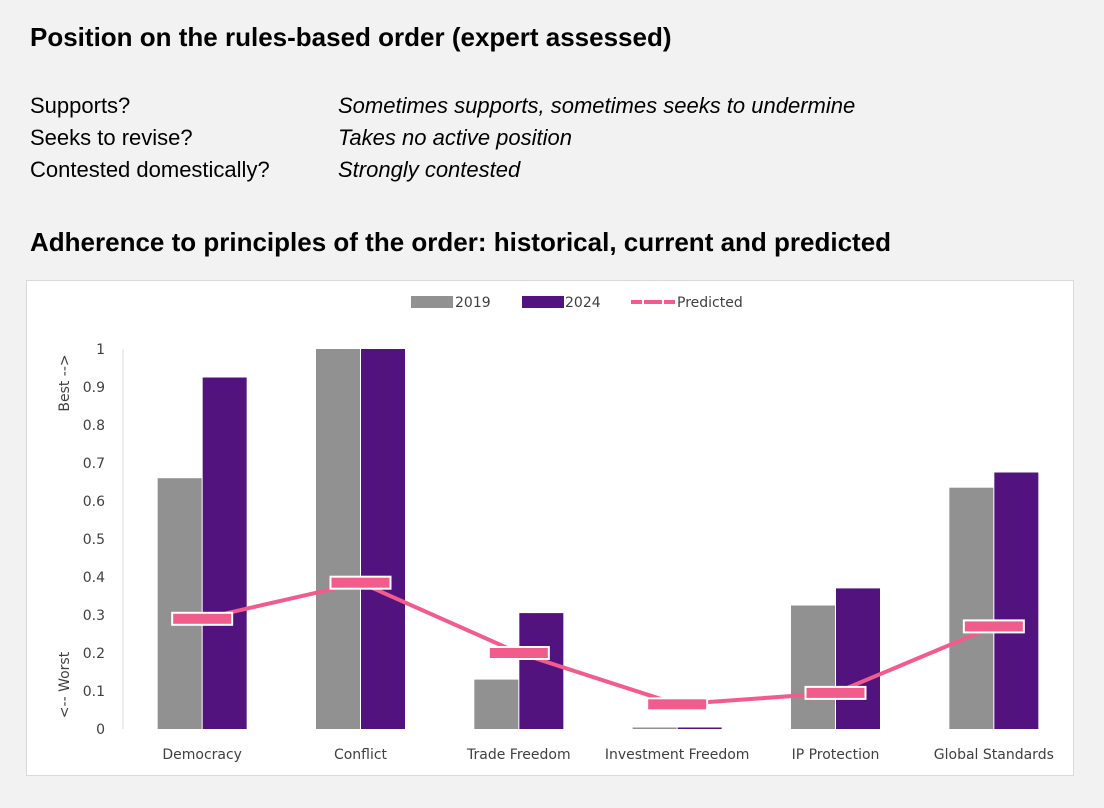  What do you see at coordinates (94, 540) in the screenshot?
I see `y-tick-label: 0.5` at bounding box center [94, 540].